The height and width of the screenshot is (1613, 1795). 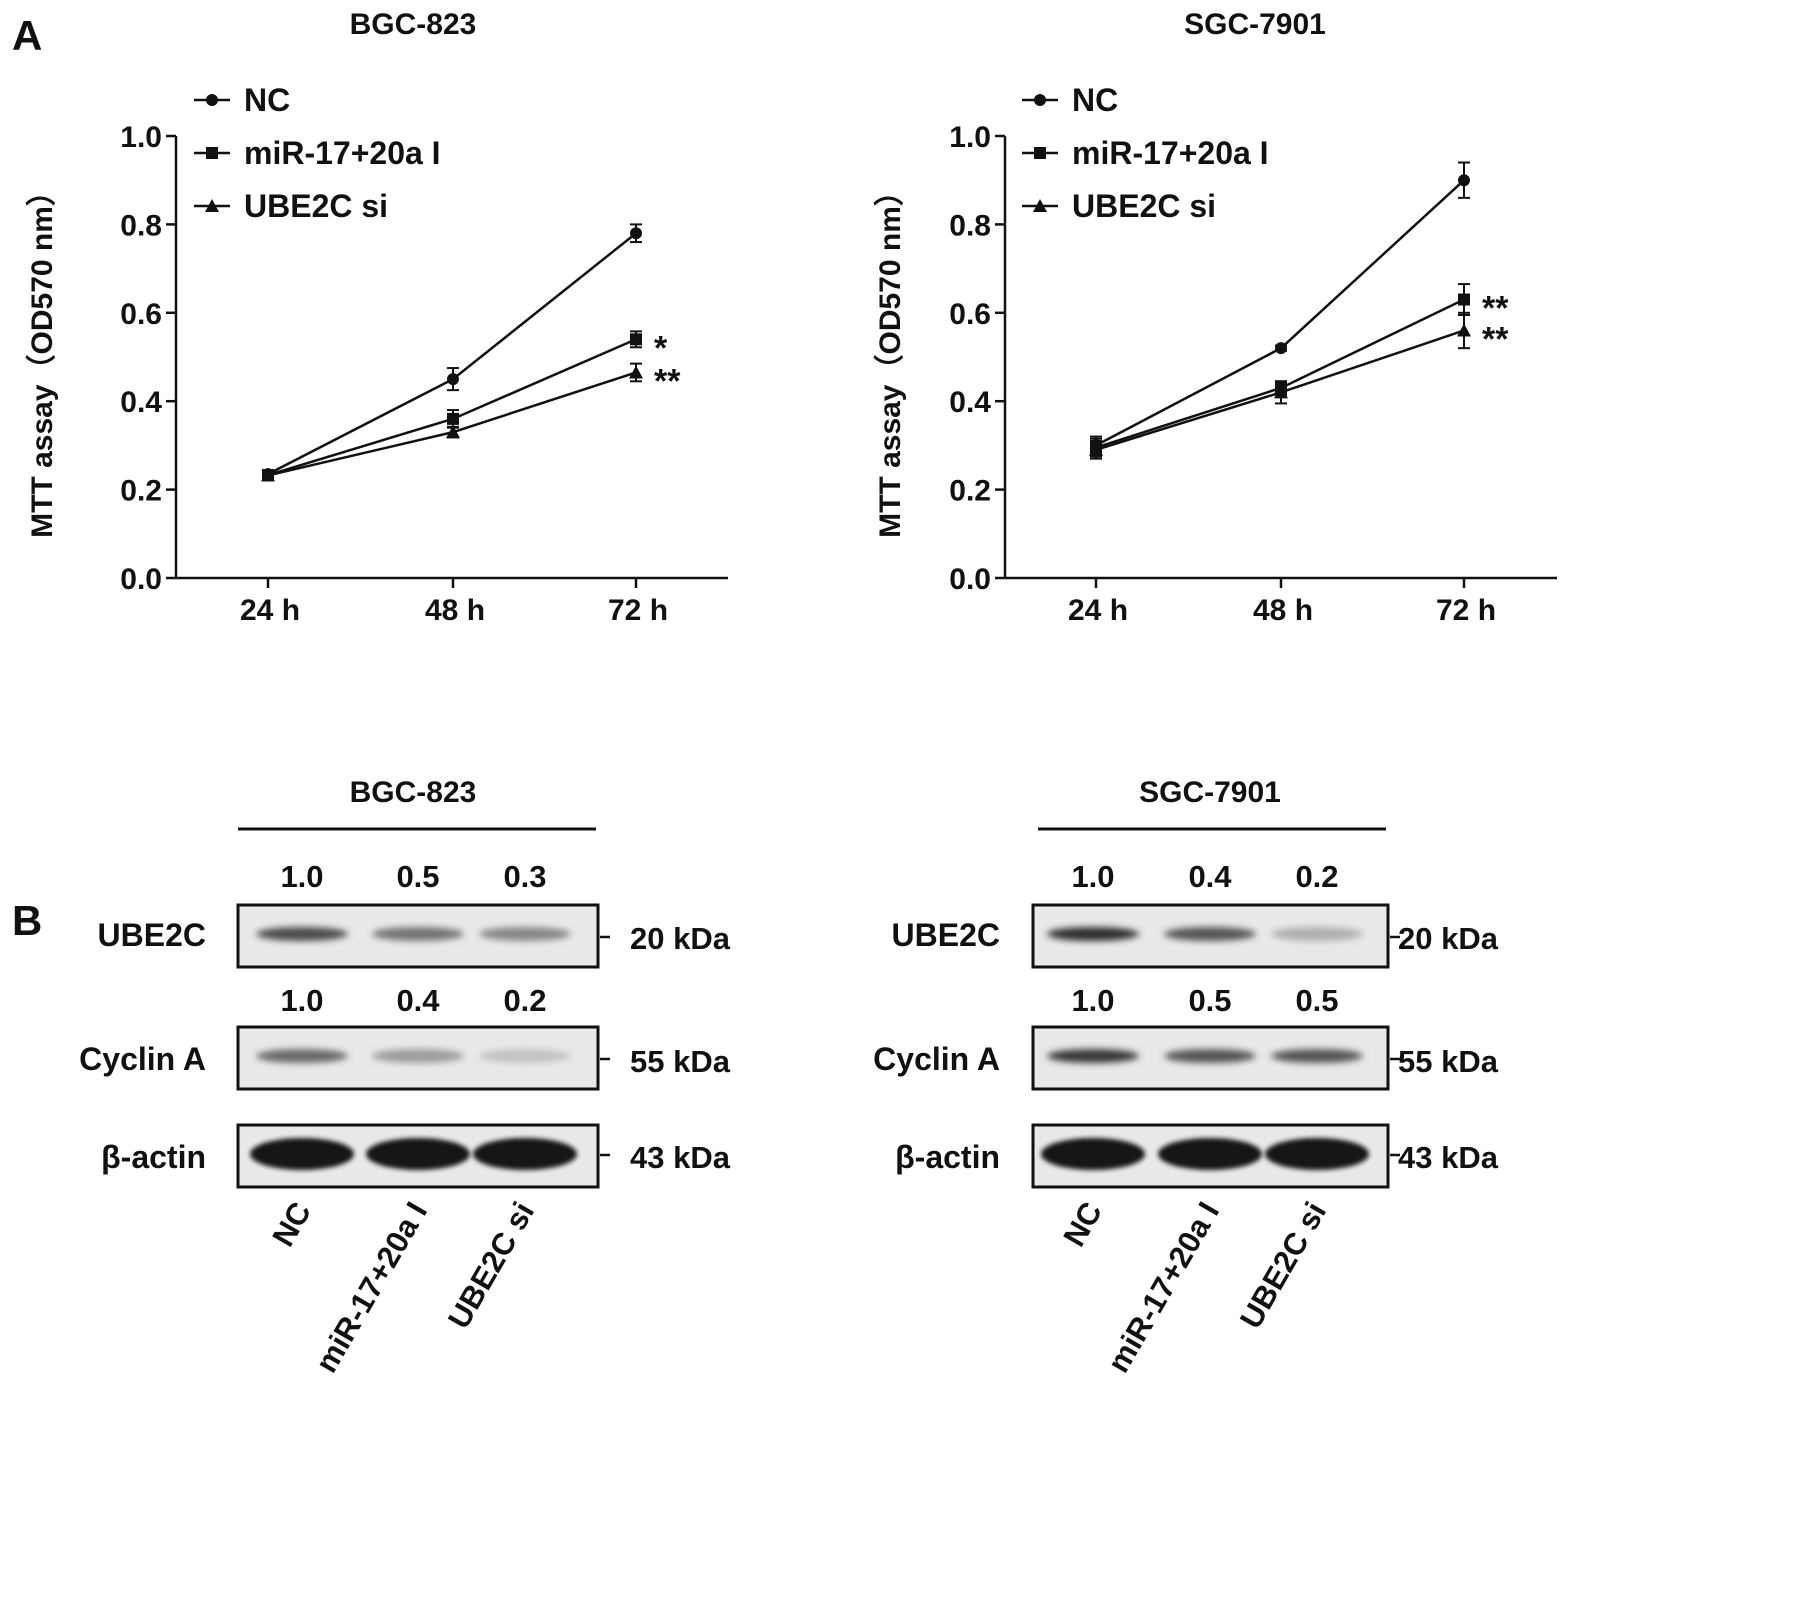 I want to click on blot-row: 1.0 0.4 0.2 UBE2C 20 kDa, so click(x=1195, y=914).